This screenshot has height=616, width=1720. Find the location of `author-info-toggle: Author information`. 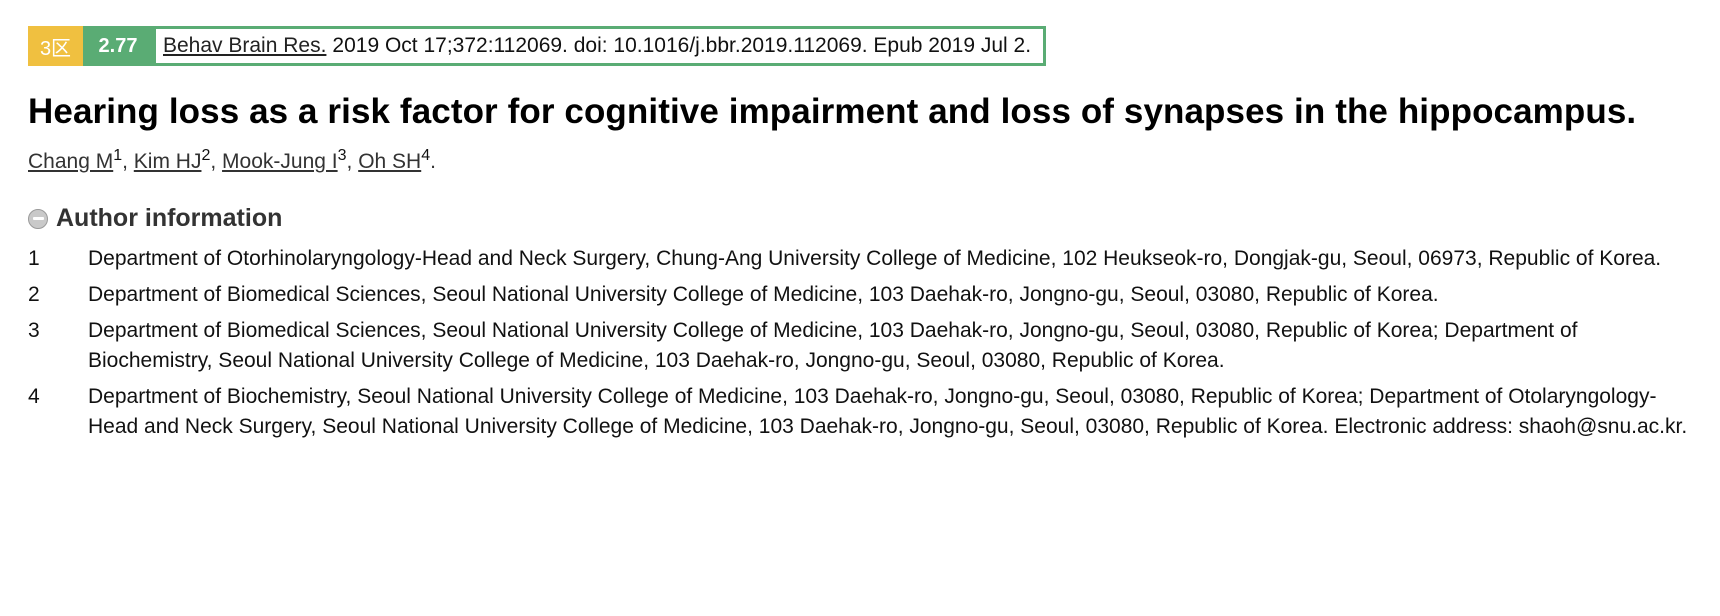

author-info-toggle: Author information is located at coordinates (155, 218).